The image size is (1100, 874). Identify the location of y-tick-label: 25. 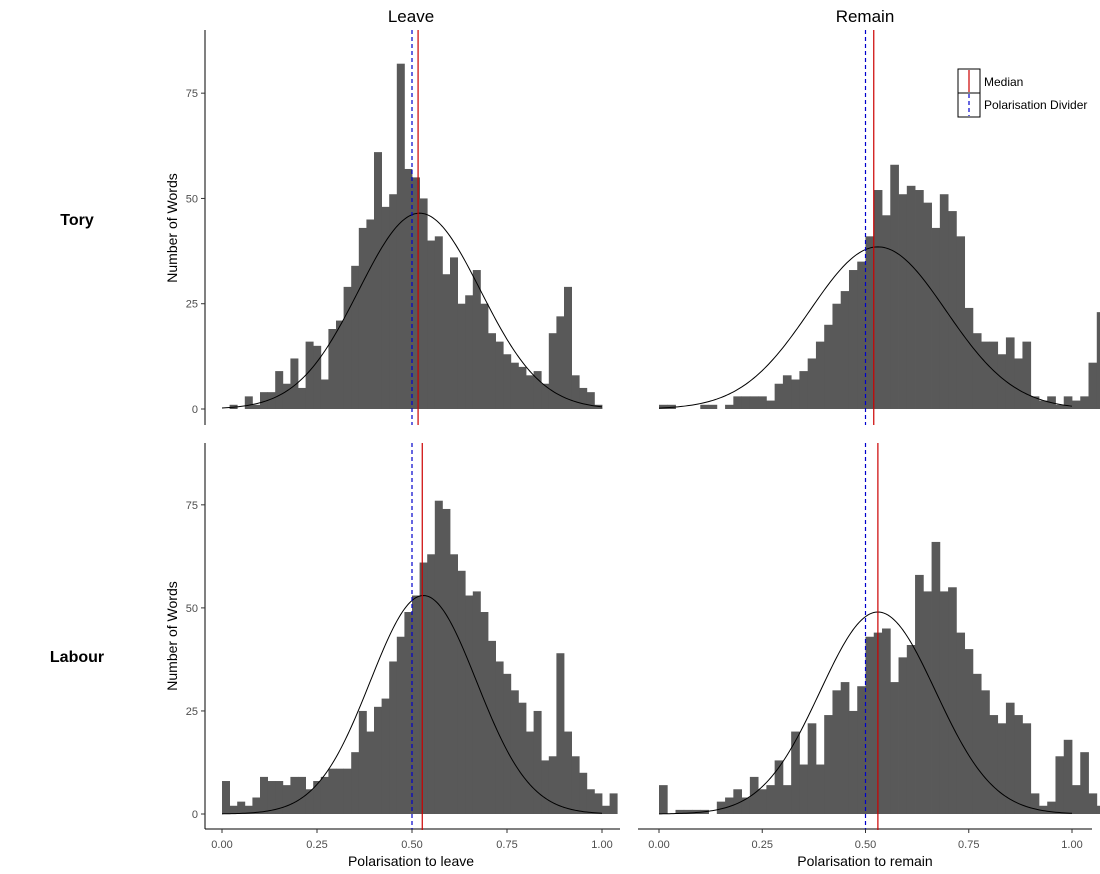
(192, 305).